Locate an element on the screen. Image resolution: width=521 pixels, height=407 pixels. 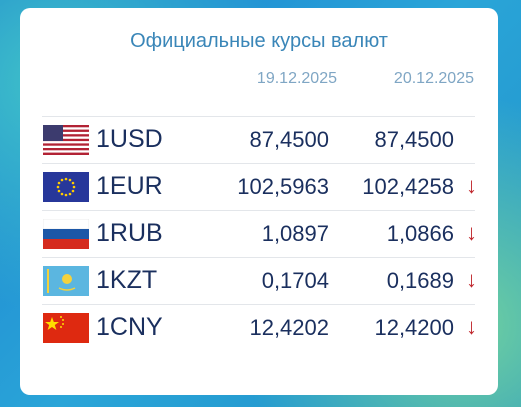
rate-row: 1USD 87,4500 87,4500 is located at coordinates (258, 140).